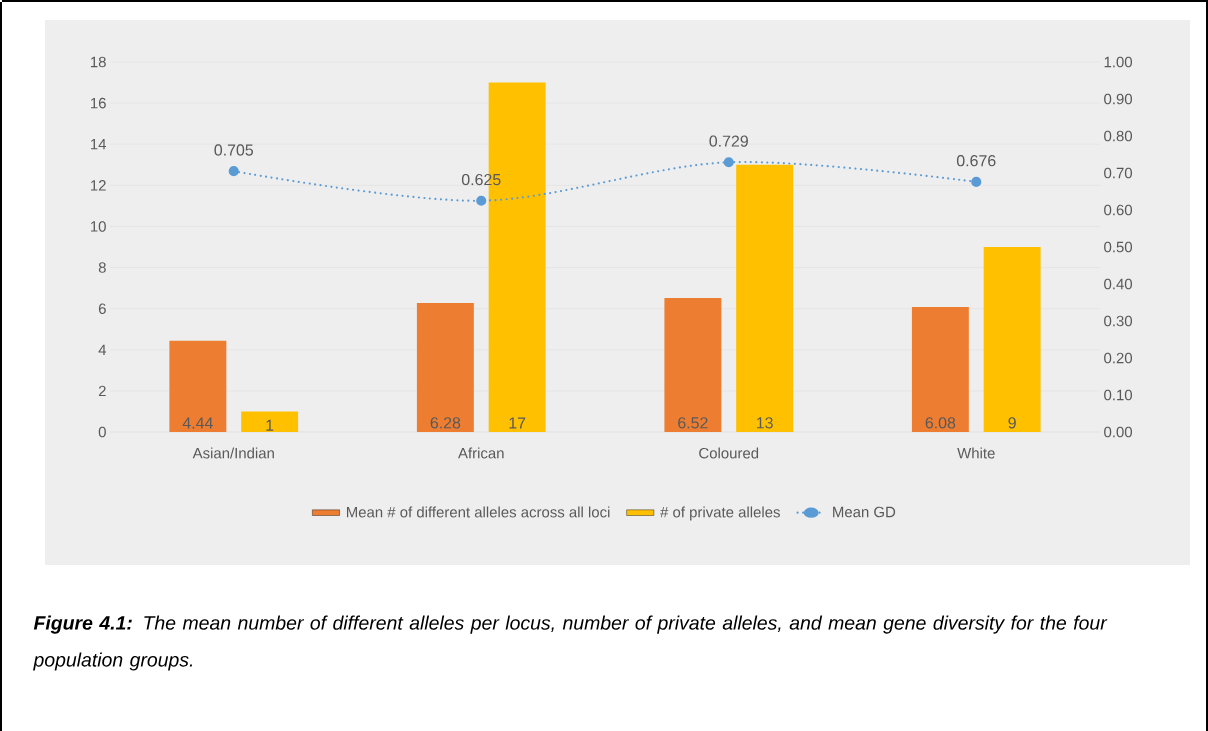 The image size is (1208, 731). Describe the element at coordinates (728, 141) in the screenshot. I see `data-label: 0.729` at that location.